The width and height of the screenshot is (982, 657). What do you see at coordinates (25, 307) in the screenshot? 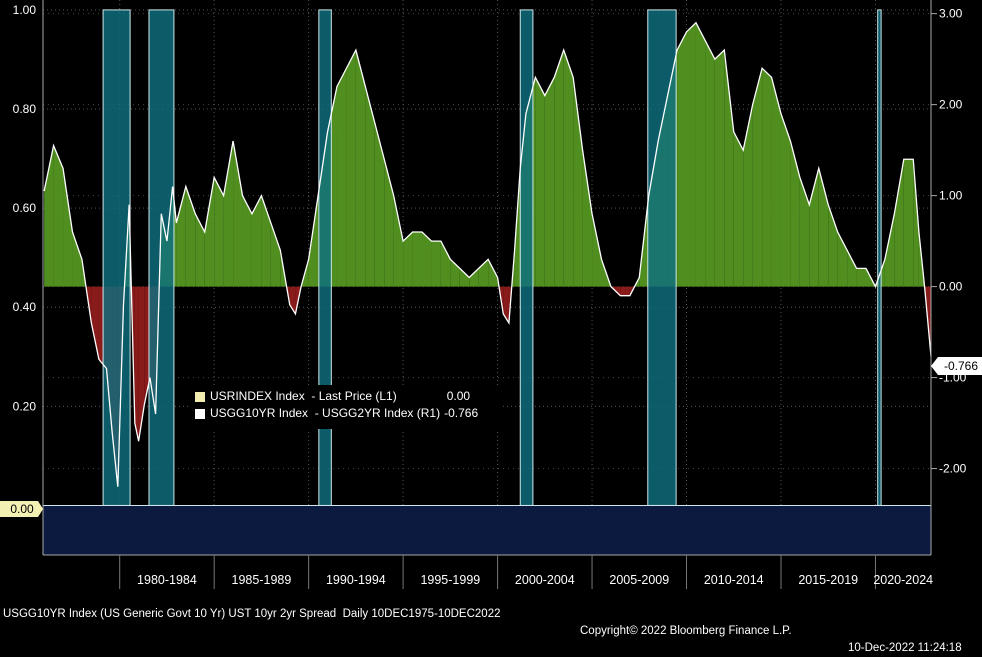
I see `left-tick-label-3: 0.40` at bounding box center [25, 307].